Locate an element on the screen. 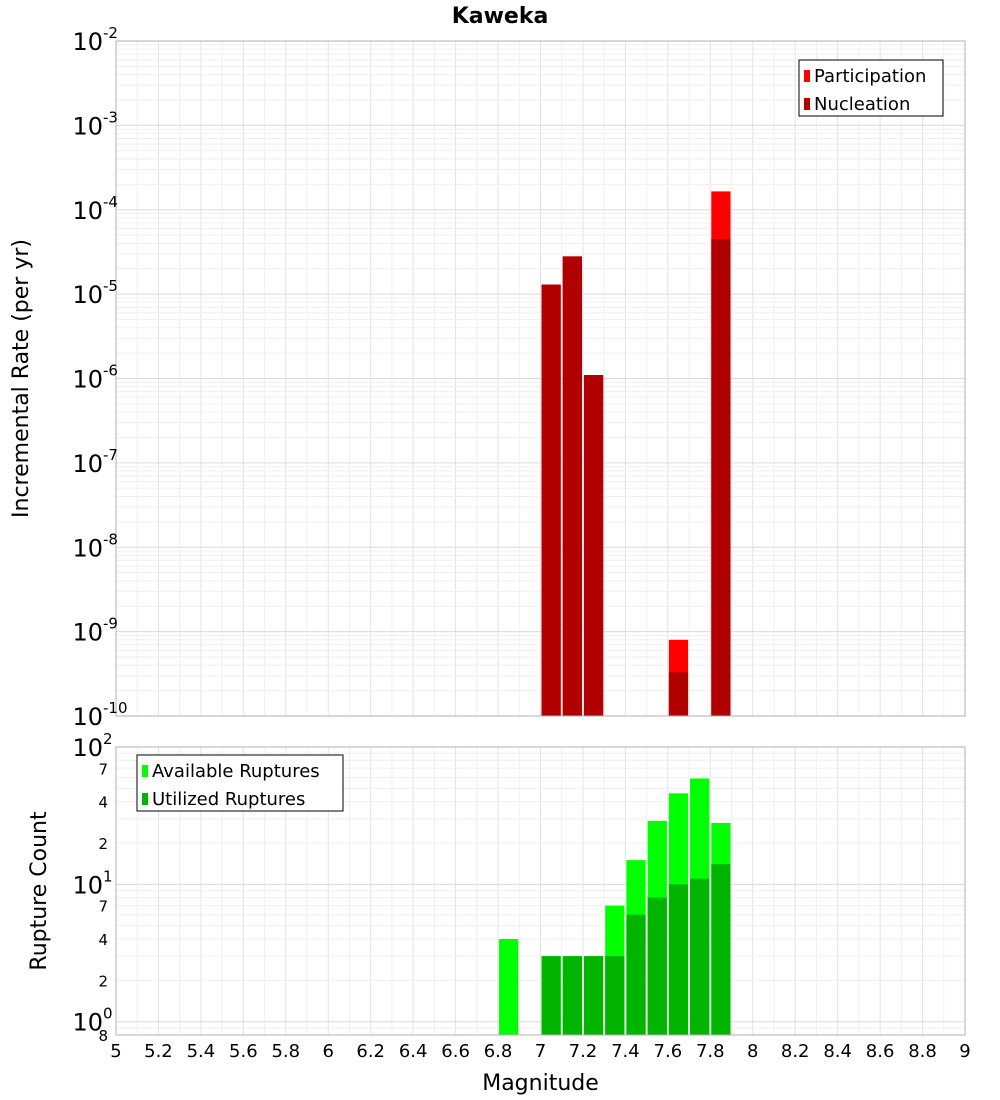 This screenshot has height=1100, width=1000. y-tick-exponent: -5 is located at coordinates (110, 286).